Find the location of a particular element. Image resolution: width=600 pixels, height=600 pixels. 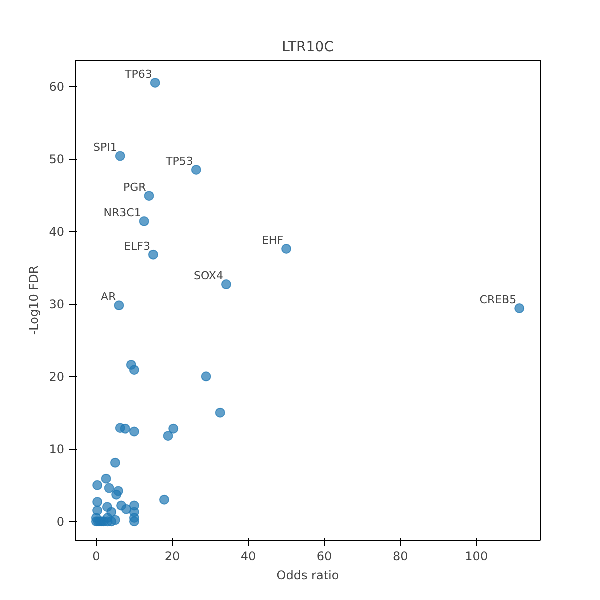

x-tick-label: 80 is located at coordinates (400, 557).